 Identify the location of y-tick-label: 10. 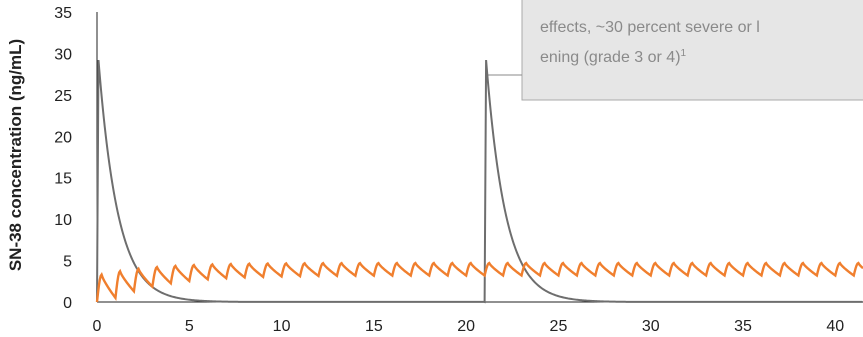
(63, 220).